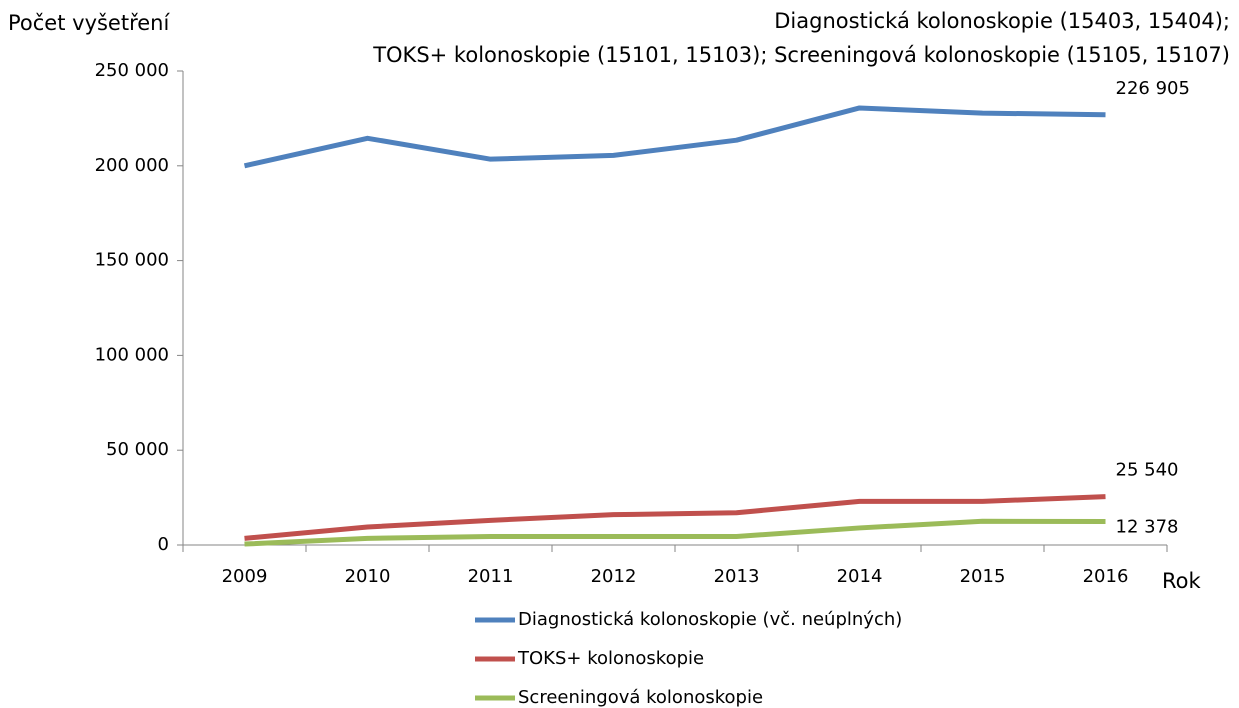 This screenshot has height=708, width=1239. I want to click on y-tick-label: 100 000, so click(132, 354).